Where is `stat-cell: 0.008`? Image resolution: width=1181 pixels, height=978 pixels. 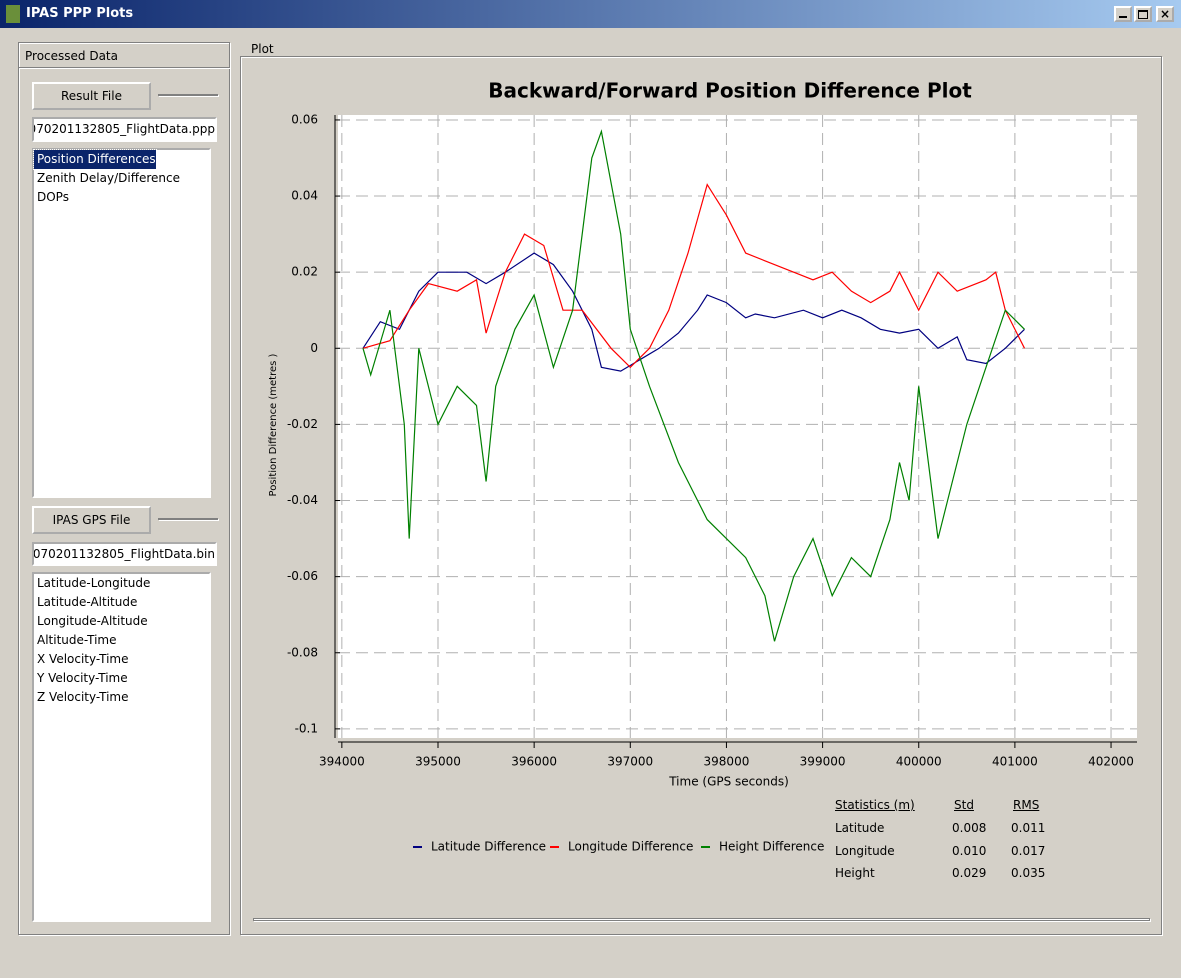 stat-cell: 0.008 is located at coordinates (969, 828).